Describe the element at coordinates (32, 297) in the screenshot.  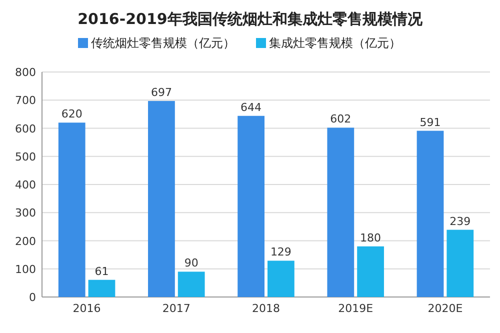
I see `y-tick-label: 0` at that location.